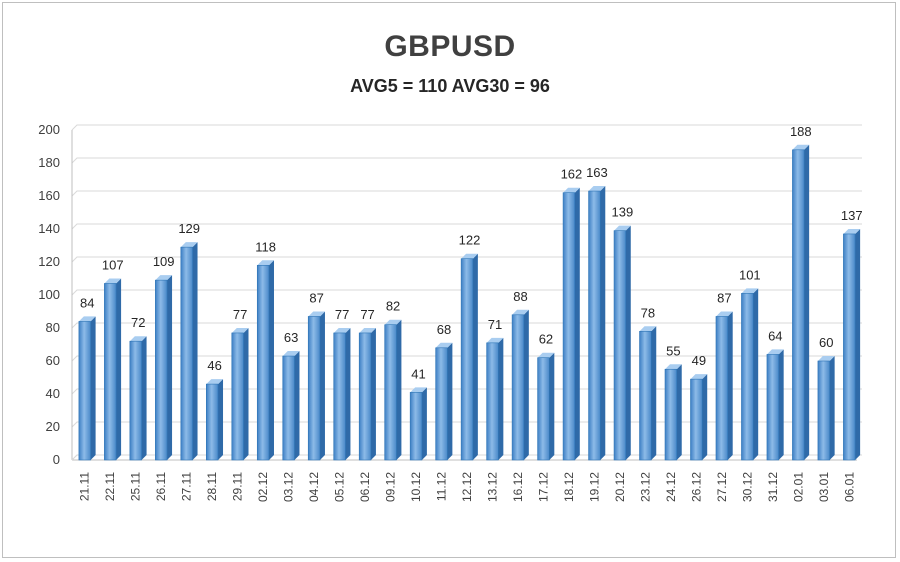 This screenshot has width=900, height=562. What do you see at coordinates (316, 297) in the screenshot?
I see `data-label: 87` at bounding box center [316, 297].